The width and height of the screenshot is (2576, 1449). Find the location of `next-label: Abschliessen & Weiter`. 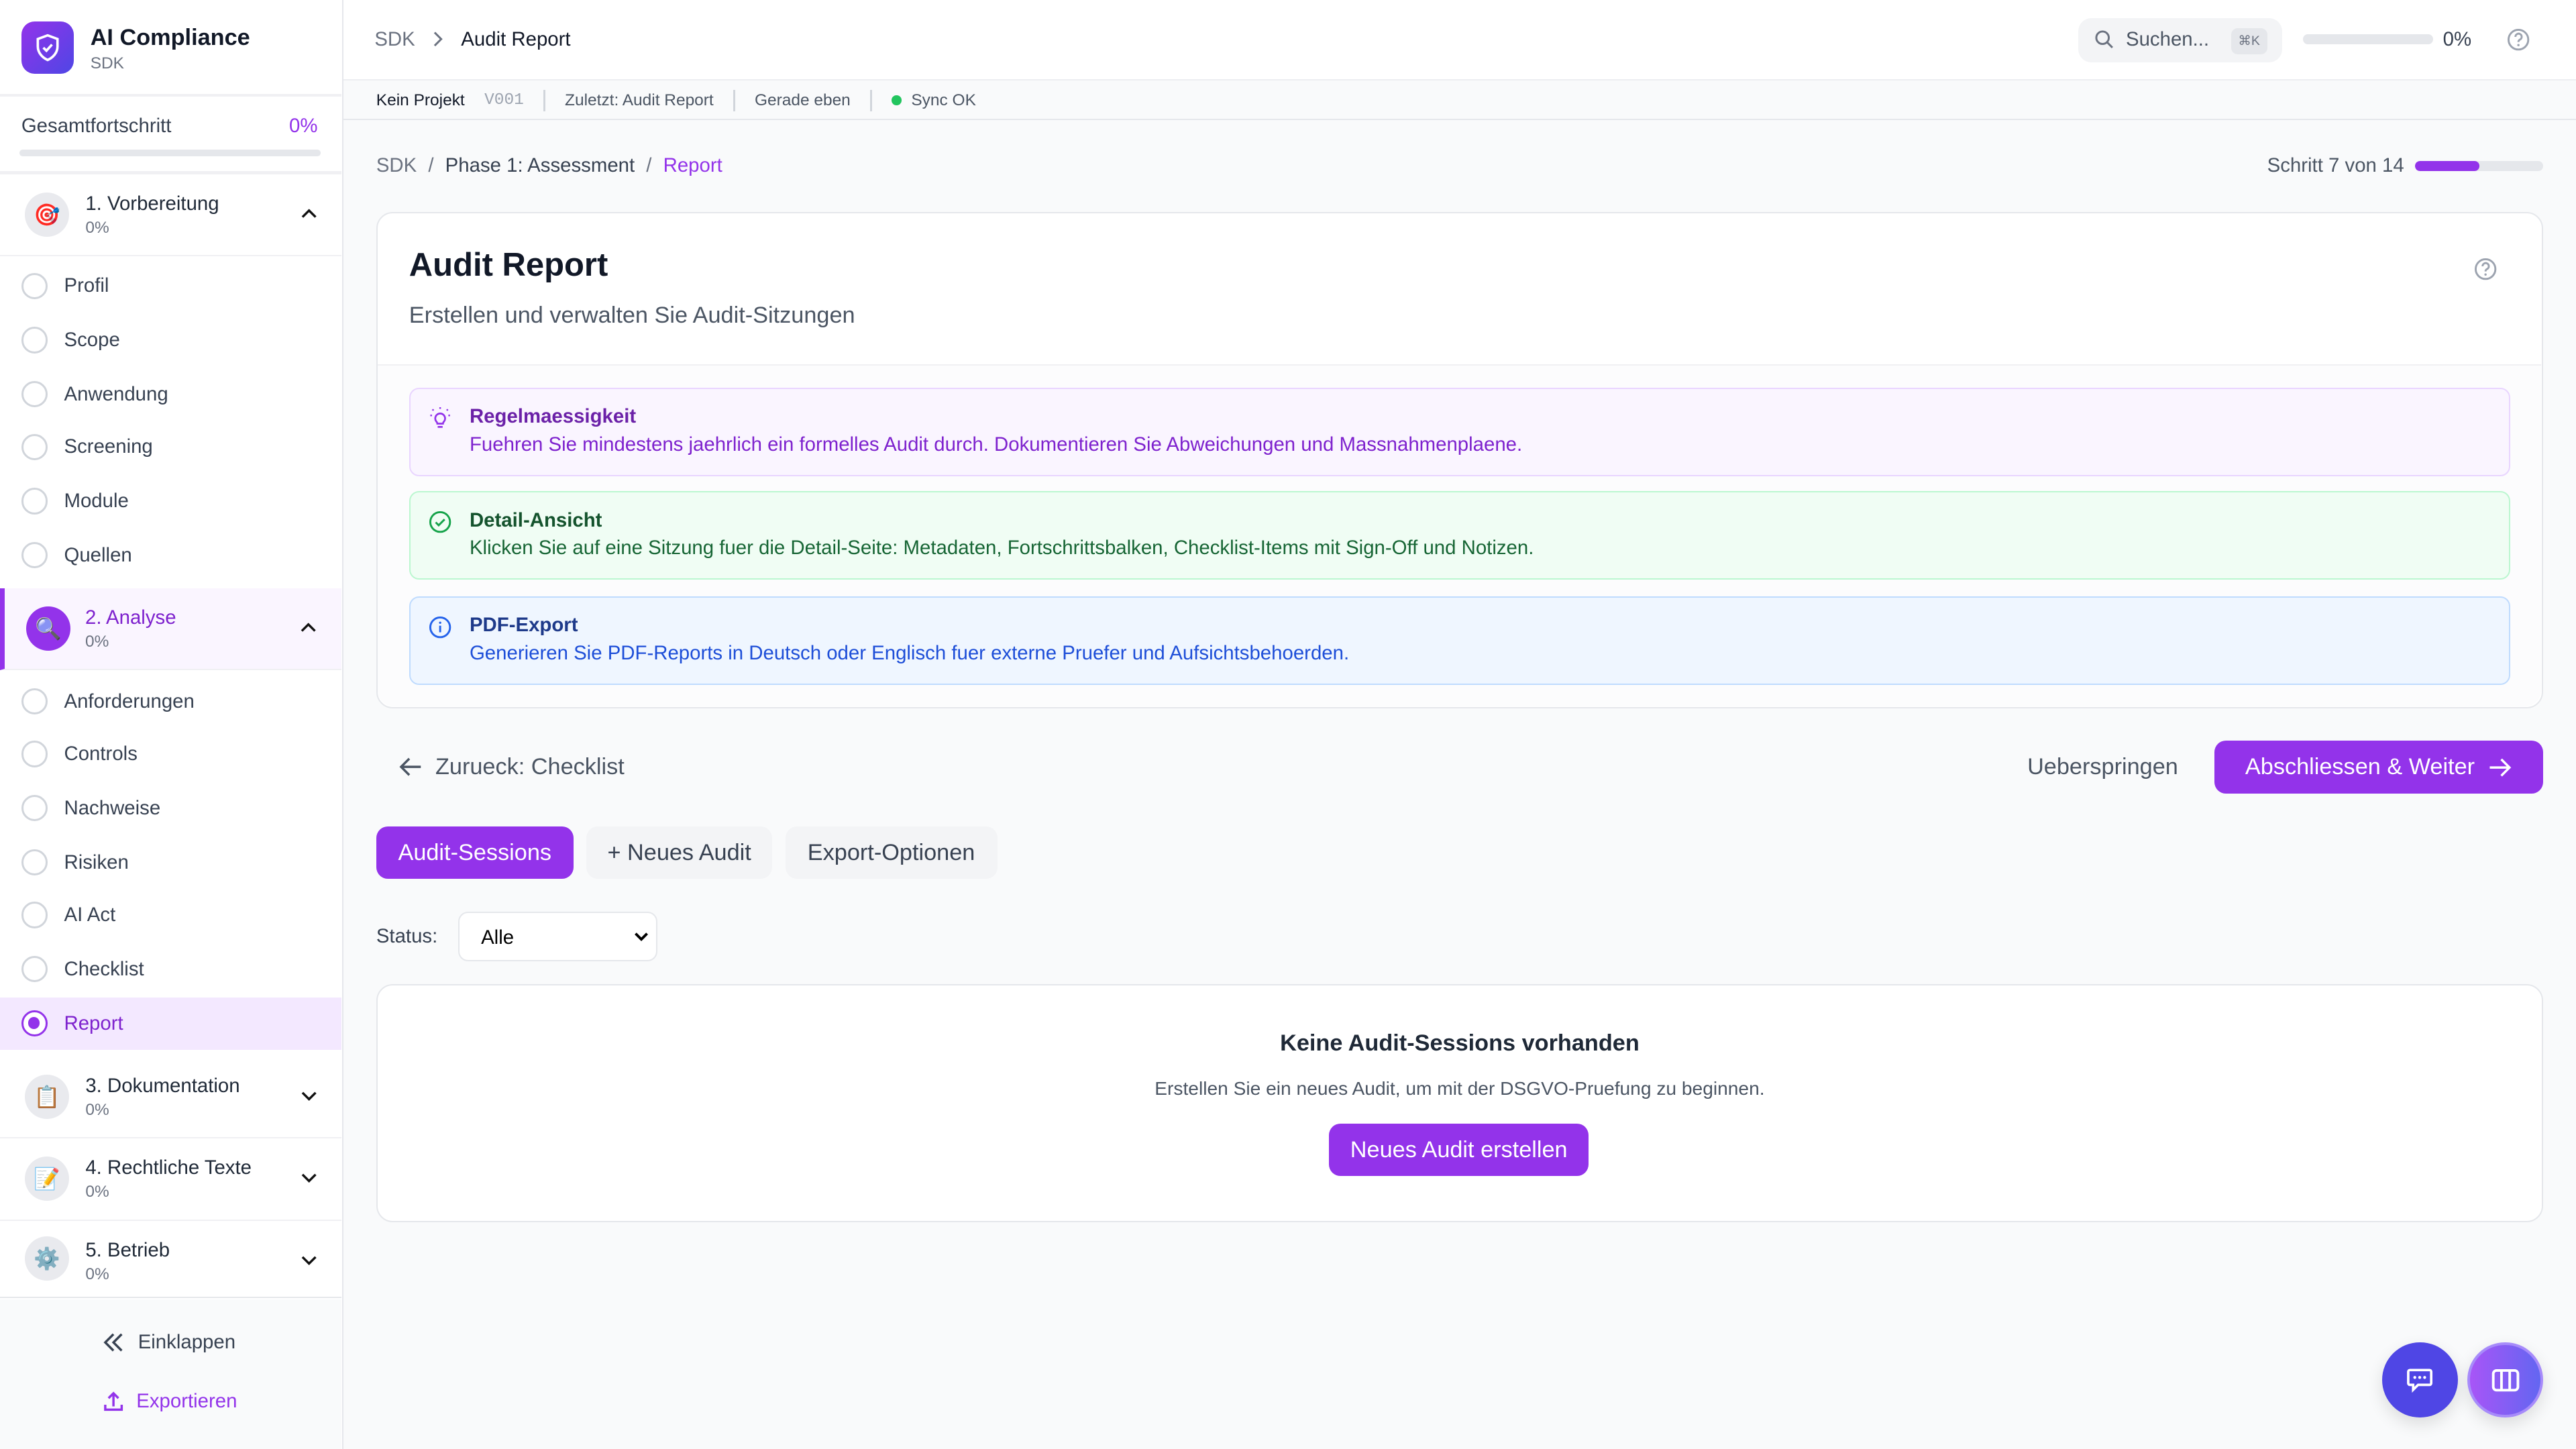

next-label: Abschliessen & Weiter is located at coordinates (2360, 767).